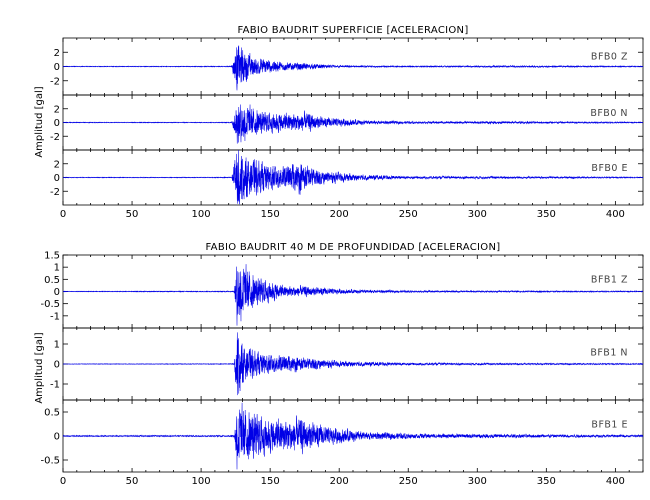 The width and height of the screenshot is (650, 500). I want to click on panel-0-1: -2 0 2 BFB0 N, so click(347, 122).